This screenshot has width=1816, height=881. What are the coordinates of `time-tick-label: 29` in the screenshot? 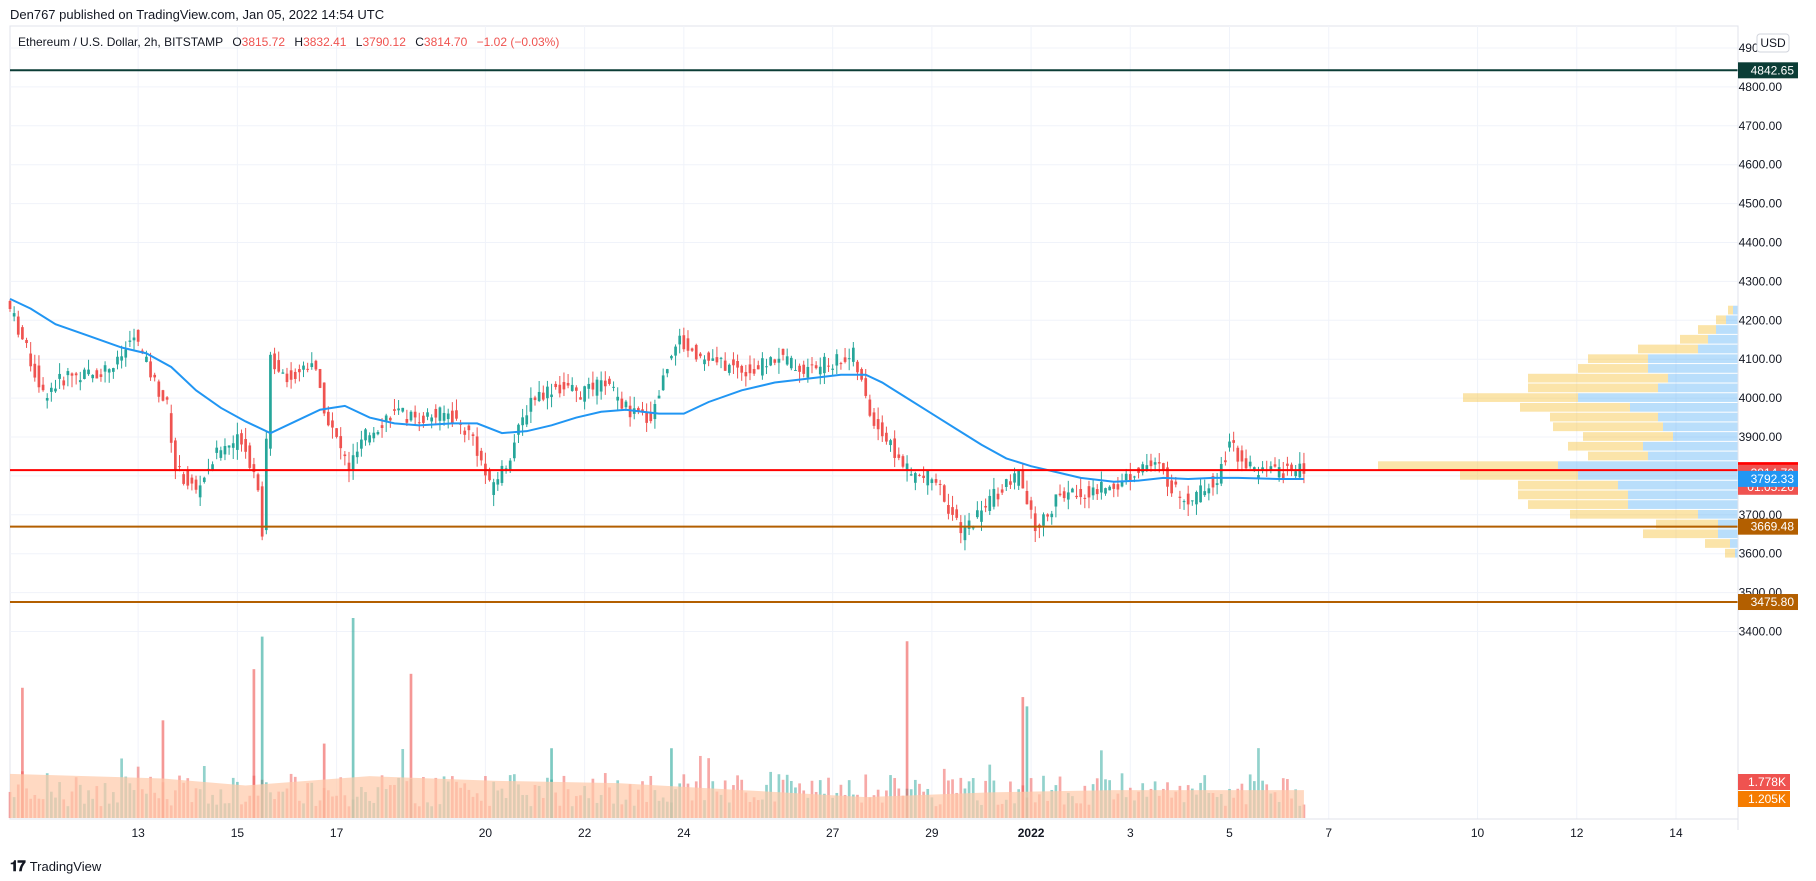 It's located at (932, 833).